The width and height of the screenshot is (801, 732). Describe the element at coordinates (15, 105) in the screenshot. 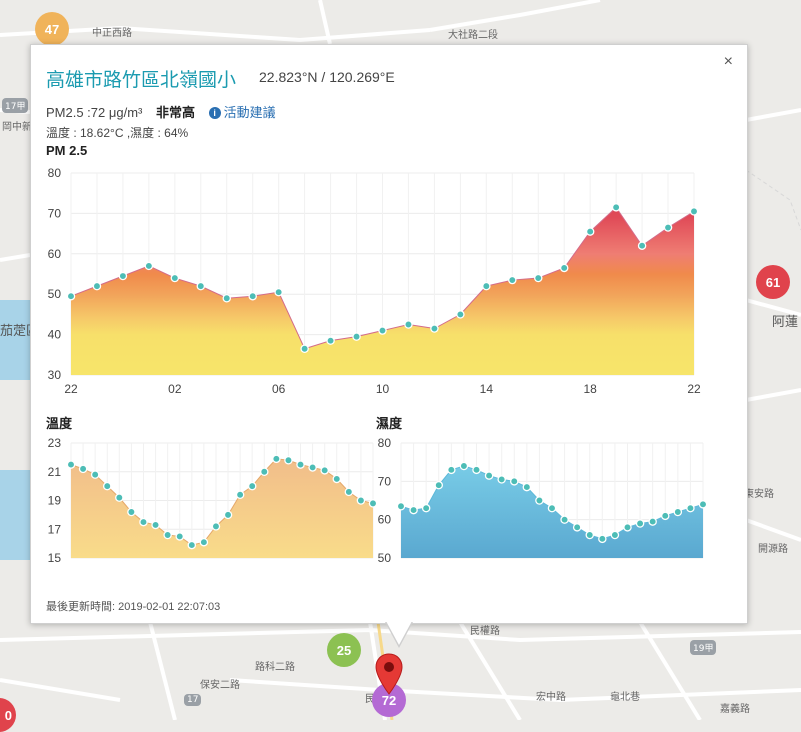

I see `route-shield: 17甲` at that location.